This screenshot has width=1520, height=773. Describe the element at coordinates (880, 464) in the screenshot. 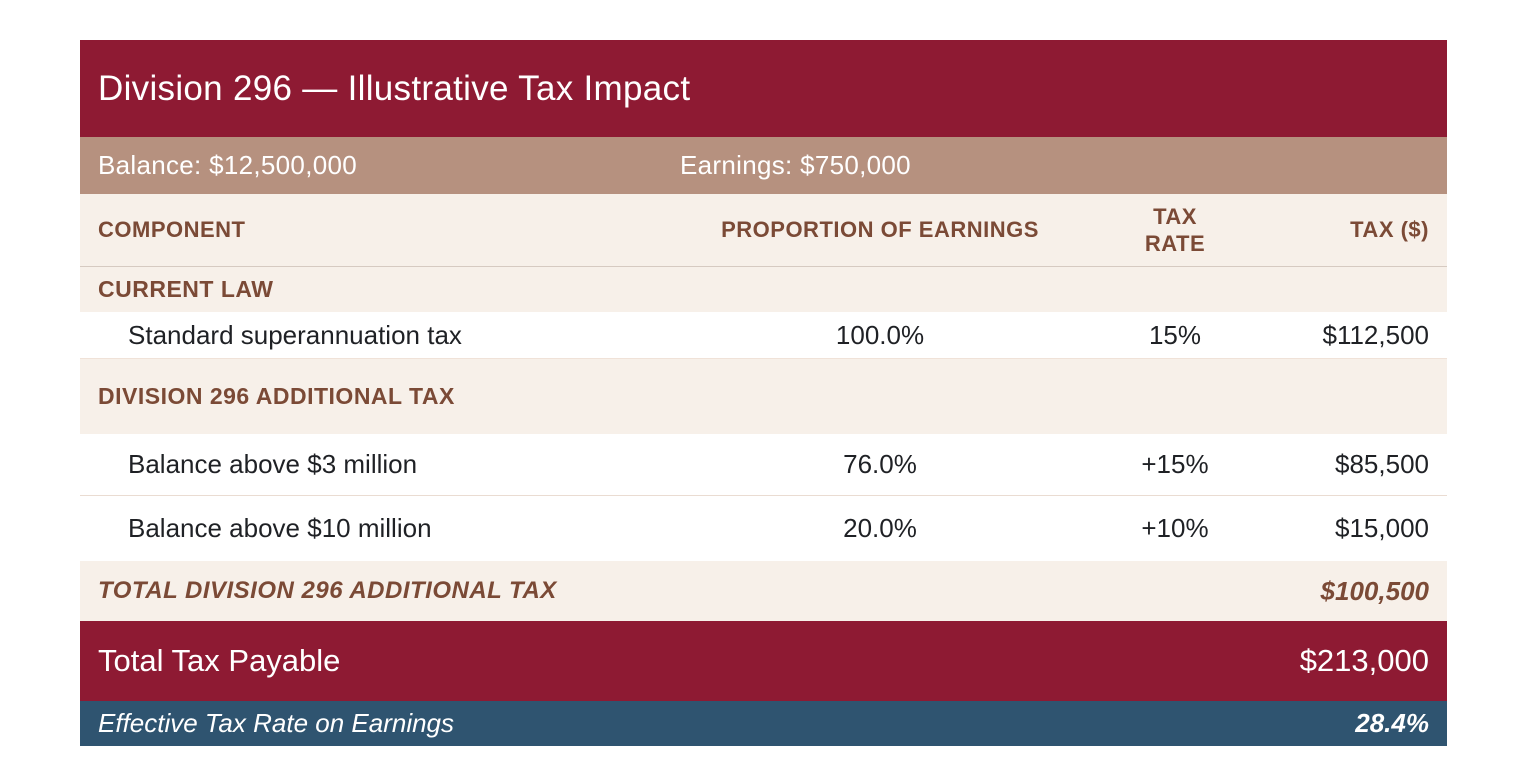

I see `cell-proportion: 76.0%` at that location.